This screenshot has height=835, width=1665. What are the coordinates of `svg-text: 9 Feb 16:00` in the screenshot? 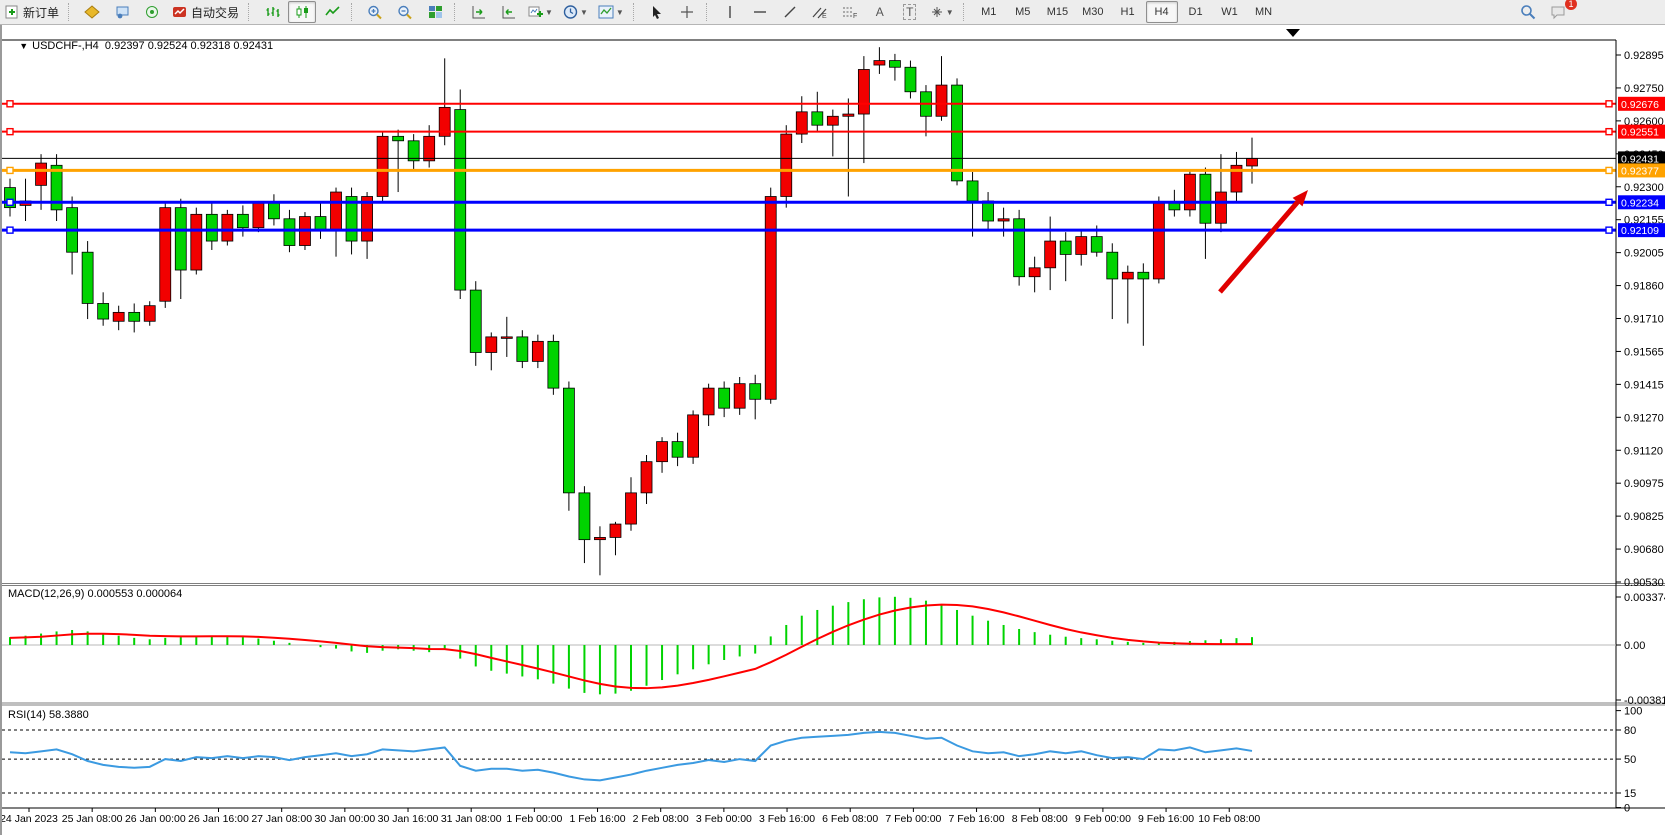 It's located at (1166, 819).